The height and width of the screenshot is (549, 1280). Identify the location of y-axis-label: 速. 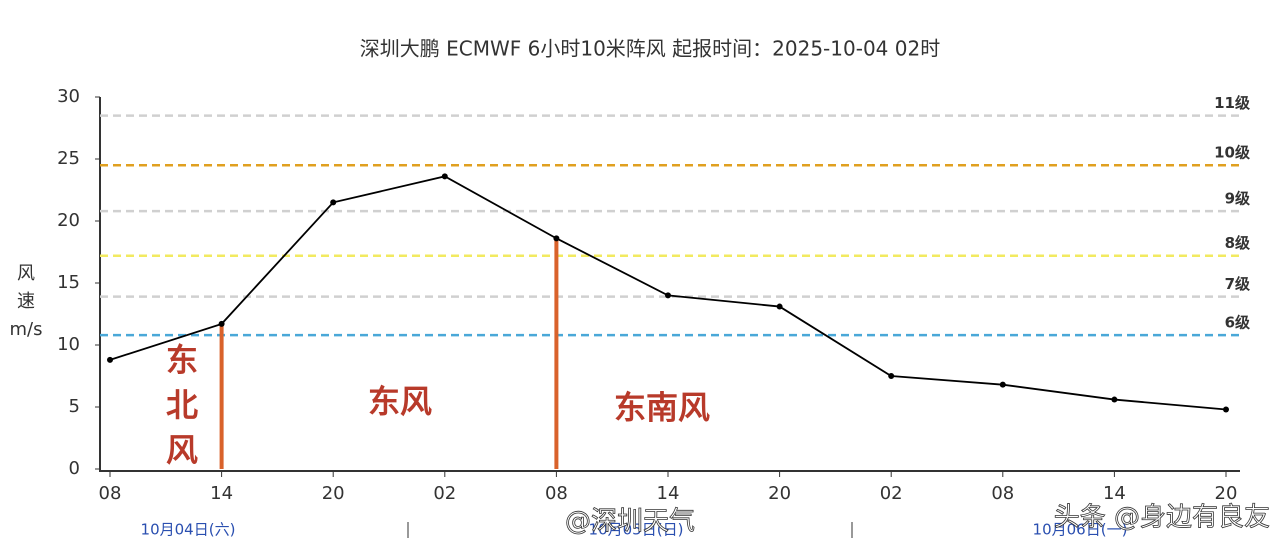
(26, 301).